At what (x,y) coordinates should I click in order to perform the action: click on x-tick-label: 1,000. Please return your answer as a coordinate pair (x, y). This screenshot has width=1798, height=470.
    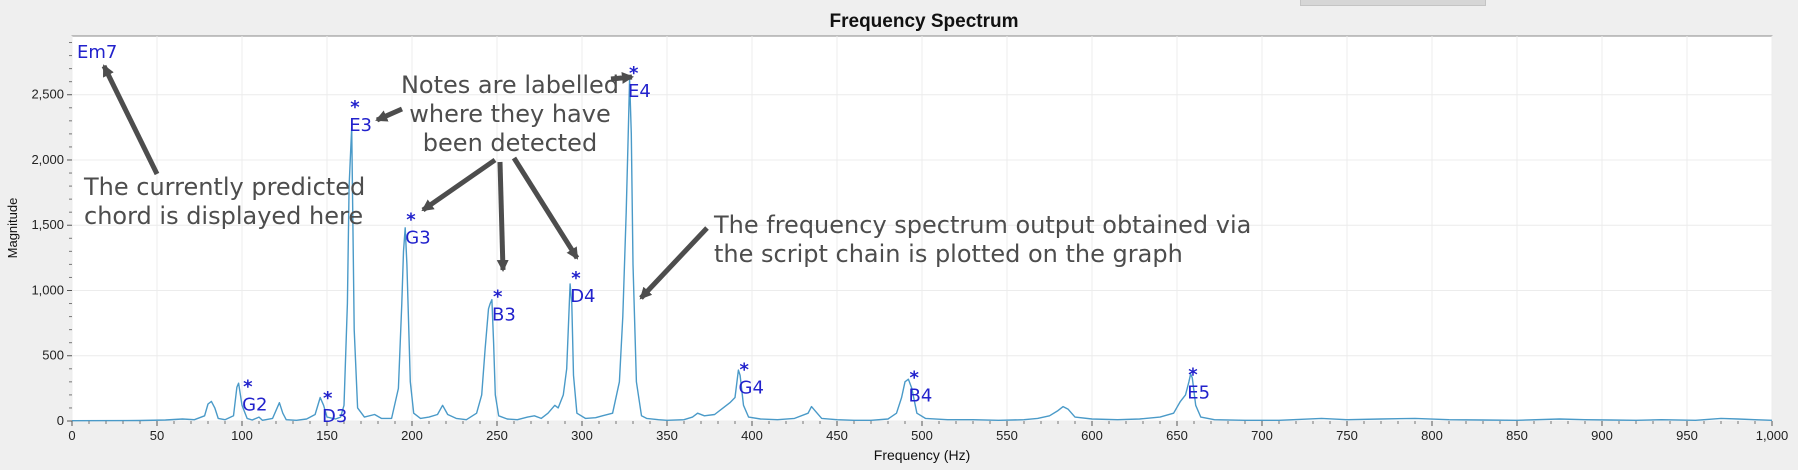
    Looking at the image, I should click on (1772, 435).